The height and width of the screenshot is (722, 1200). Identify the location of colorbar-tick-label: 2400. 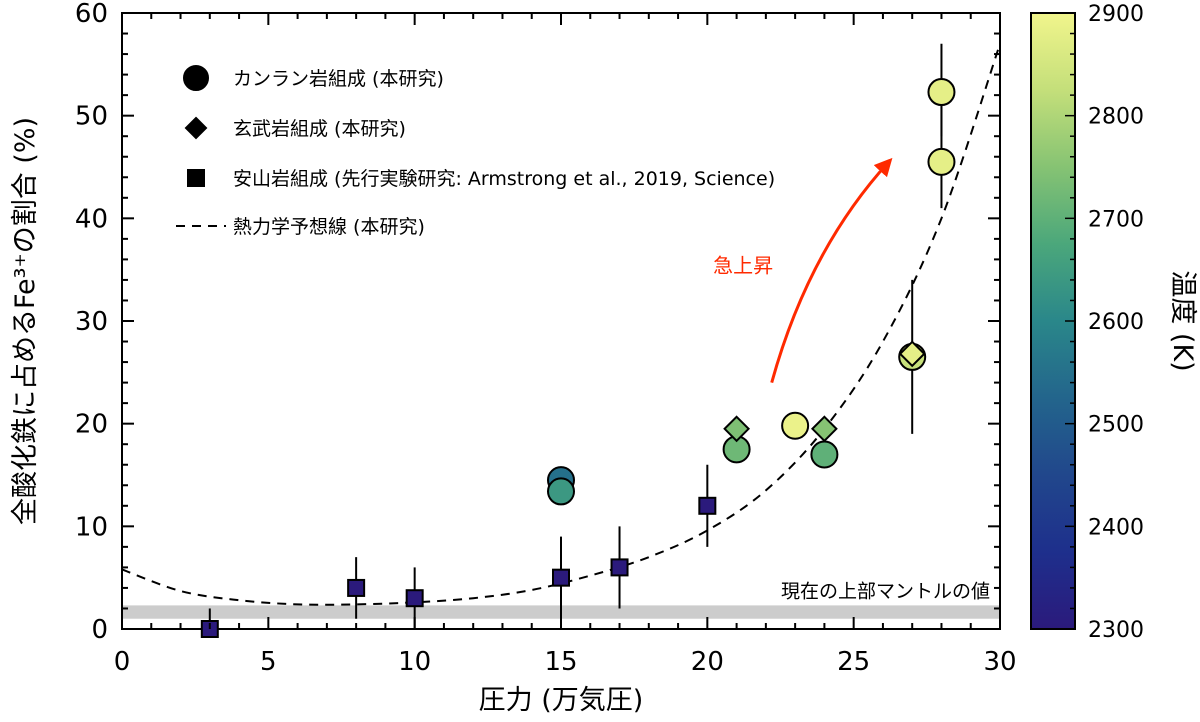
(1116, 527).